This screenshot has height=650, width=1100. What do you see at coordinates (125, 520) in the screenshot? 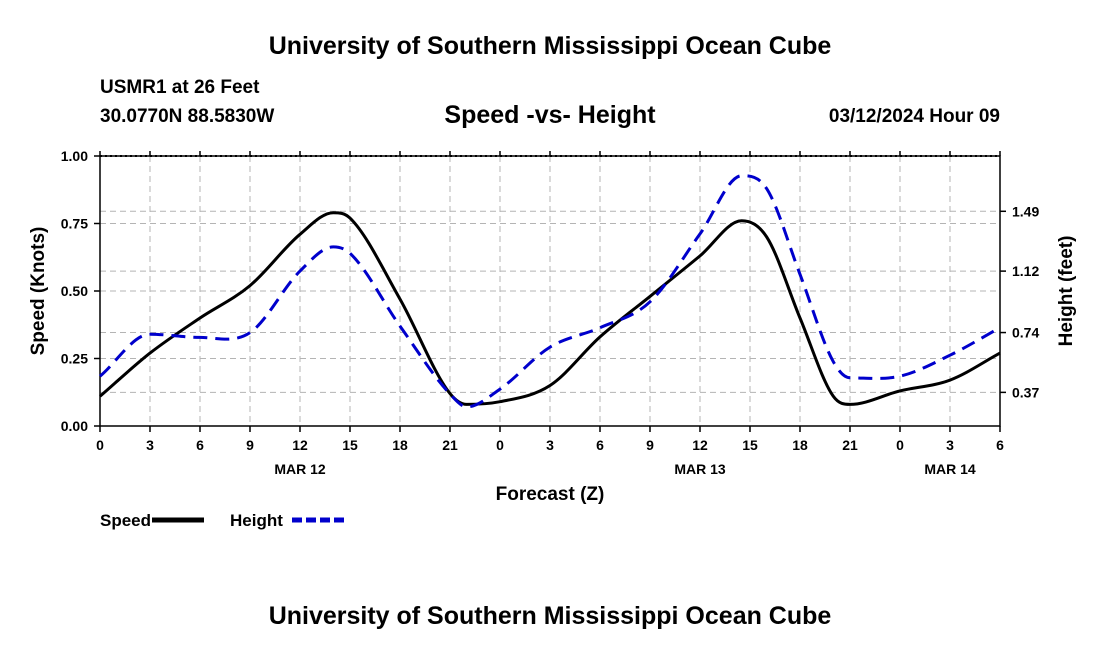
I see `legend-label-speed: Speed` at bounding box center [125, 520].